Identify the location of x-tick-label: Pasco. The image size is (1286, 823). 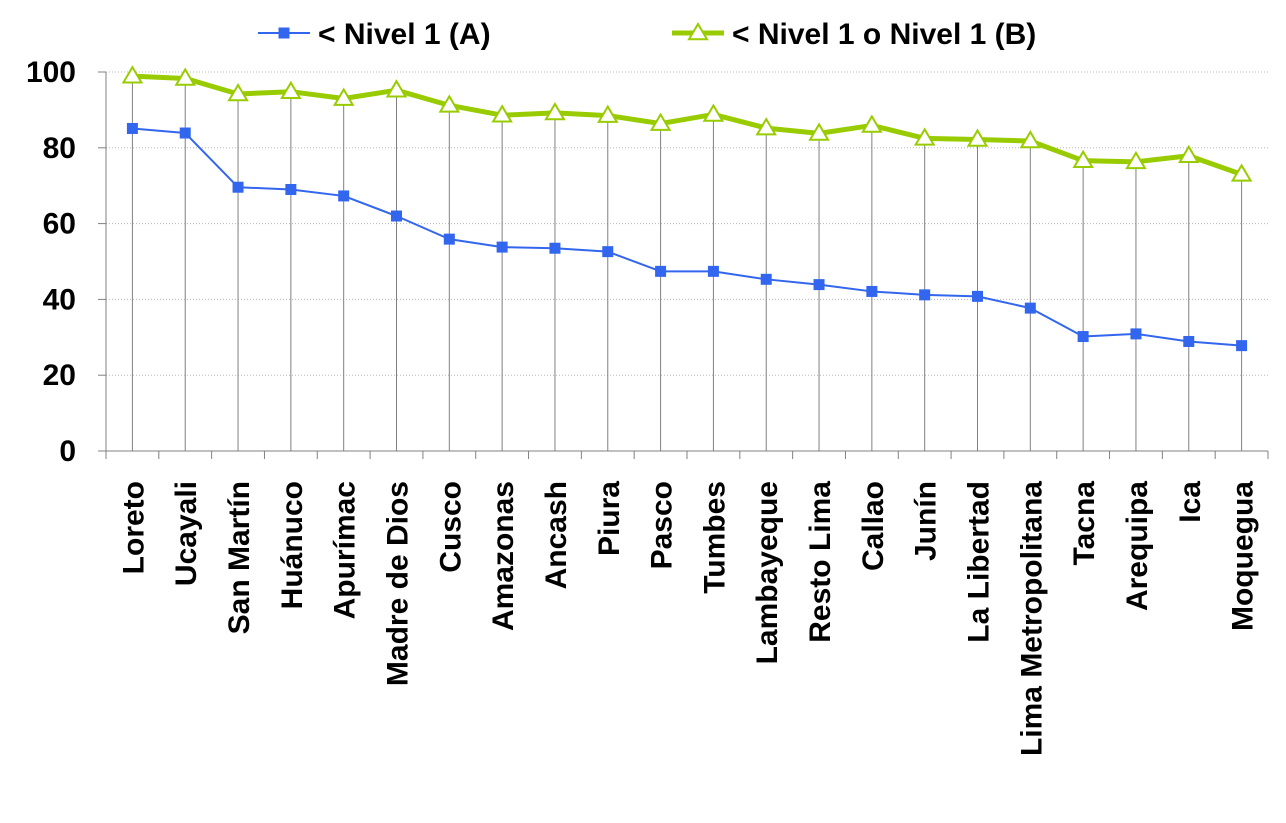
(662, 525).